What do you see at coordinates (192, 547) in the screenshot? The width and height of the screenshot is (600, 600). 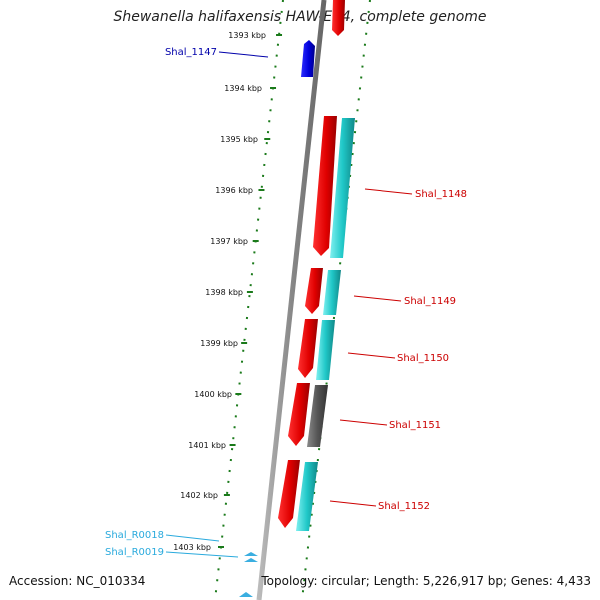 I see `tick-label: 1403 kbp` at bounding box center [192, 547].